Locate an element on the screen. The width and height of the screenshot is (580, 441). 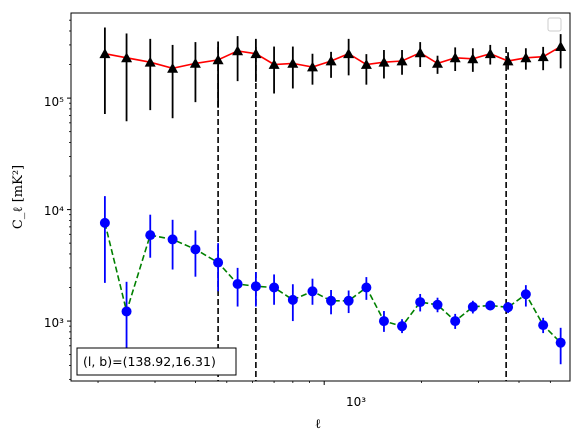
legend-box is located at coordinates (554, 24).